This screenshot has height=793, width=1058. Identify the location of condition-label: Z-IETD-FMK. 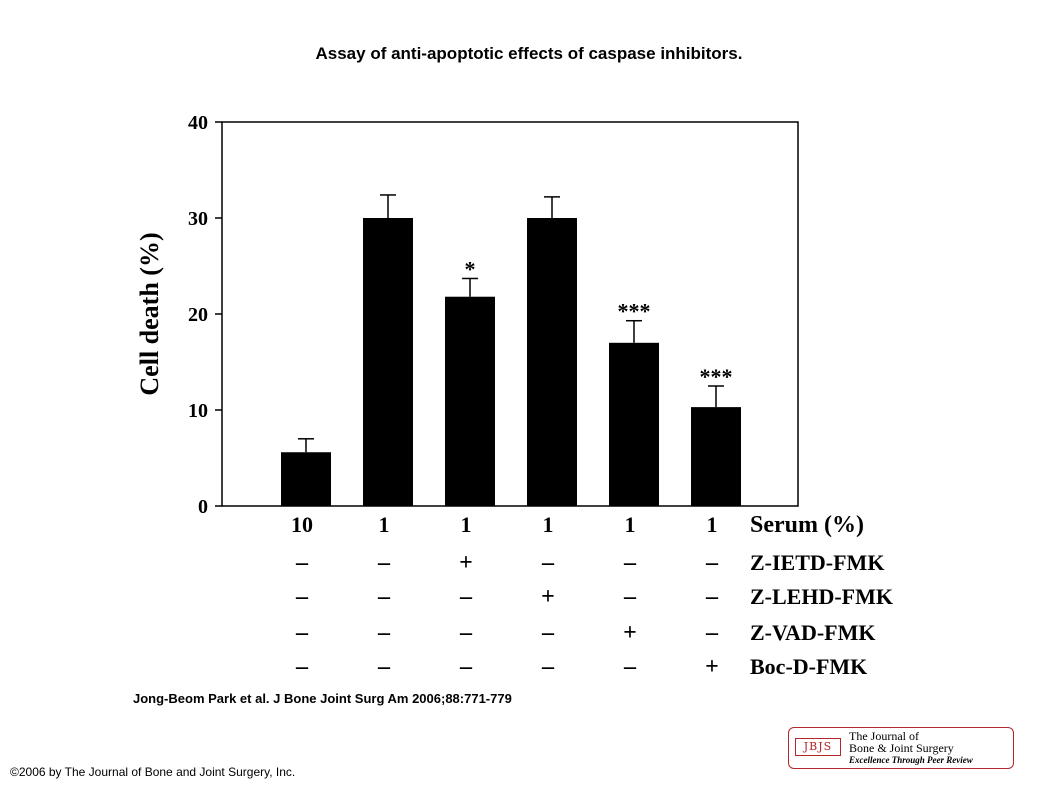
(817, 562).